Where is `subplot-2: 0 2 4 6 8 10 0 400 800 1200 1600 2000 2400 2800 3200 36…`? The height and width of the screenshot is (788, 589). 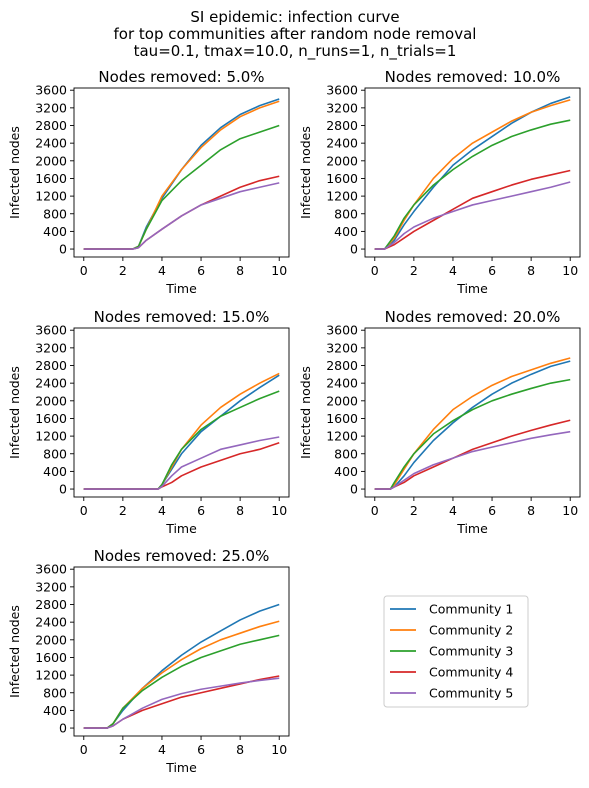
subplot-2: 0 2 4 6 8 10 0 400 800 1200 1600 2000 2400 2800 3200 36… is located at coordinates (439, 182).